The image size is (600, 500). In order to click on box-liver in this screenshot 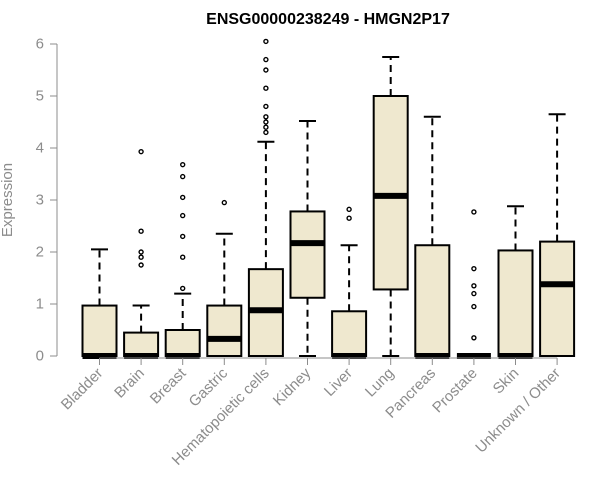, I will do `click(349, 282)`.